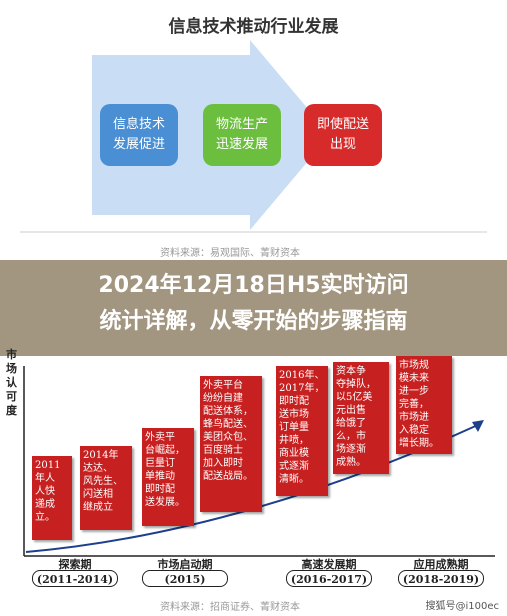  What do you see at coordinates (230, 253) in the screenshot?
I see `top-source-note: 资料来源：易观国际、菁财资本` at bounding box center [230, 253].